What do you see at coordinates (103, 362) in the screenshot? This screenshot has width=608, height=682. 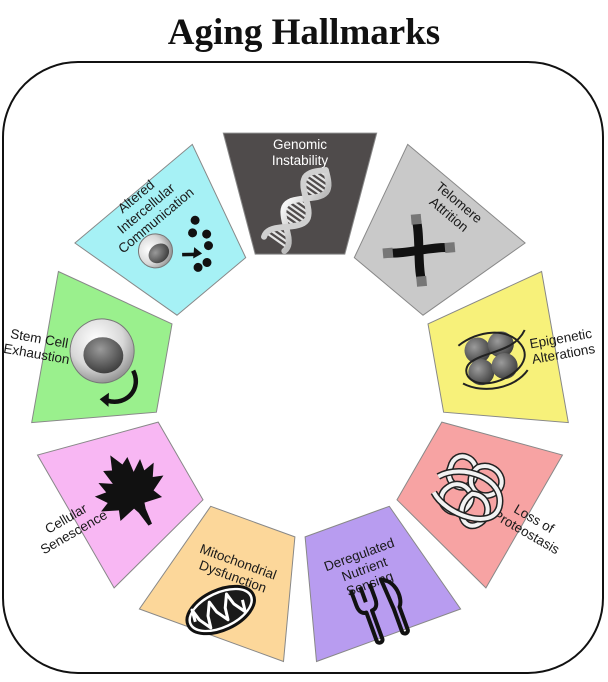 I see `stem-cell-icon` at bounding box center [103, 362].